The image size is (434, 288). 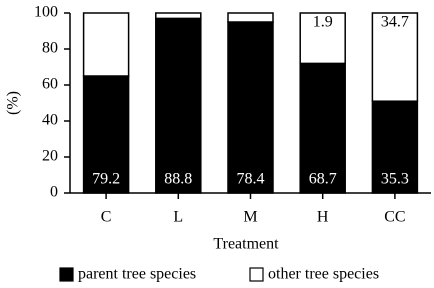 I want to click on y-tick-label: 0, so click(x=54, y=192).